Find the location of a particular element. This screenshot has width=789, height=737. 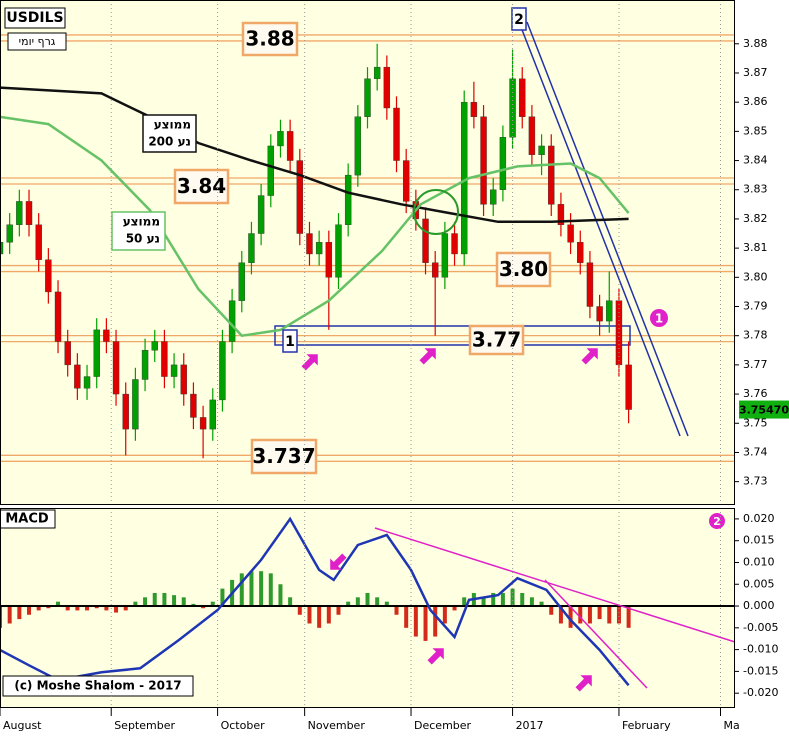

subtitle-box is located at coordinates (37, 41).